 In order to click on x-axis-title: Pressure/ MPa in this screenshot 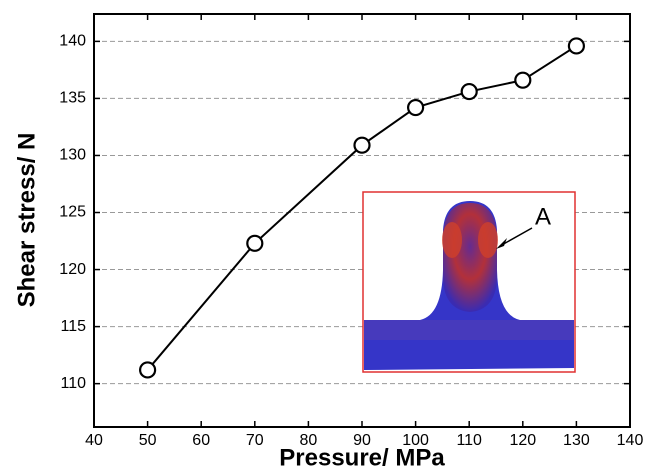, I will do `click(362, 457)`.